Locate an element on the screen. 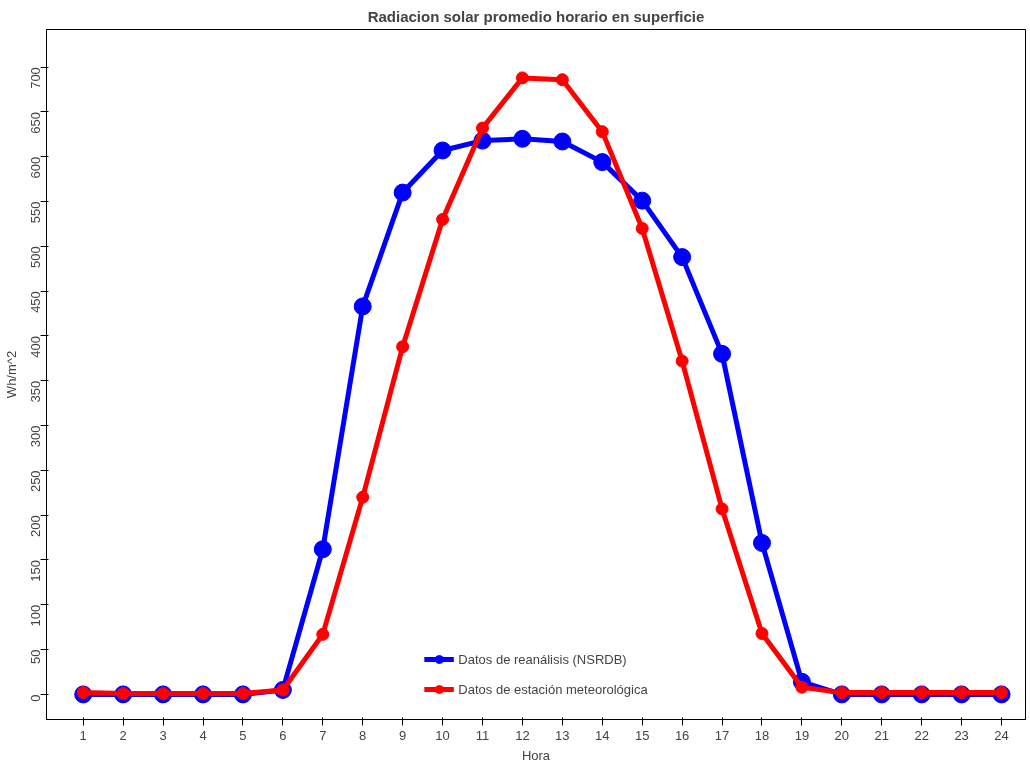  x-tick-label: 23 is located at coordinates (961, 735).